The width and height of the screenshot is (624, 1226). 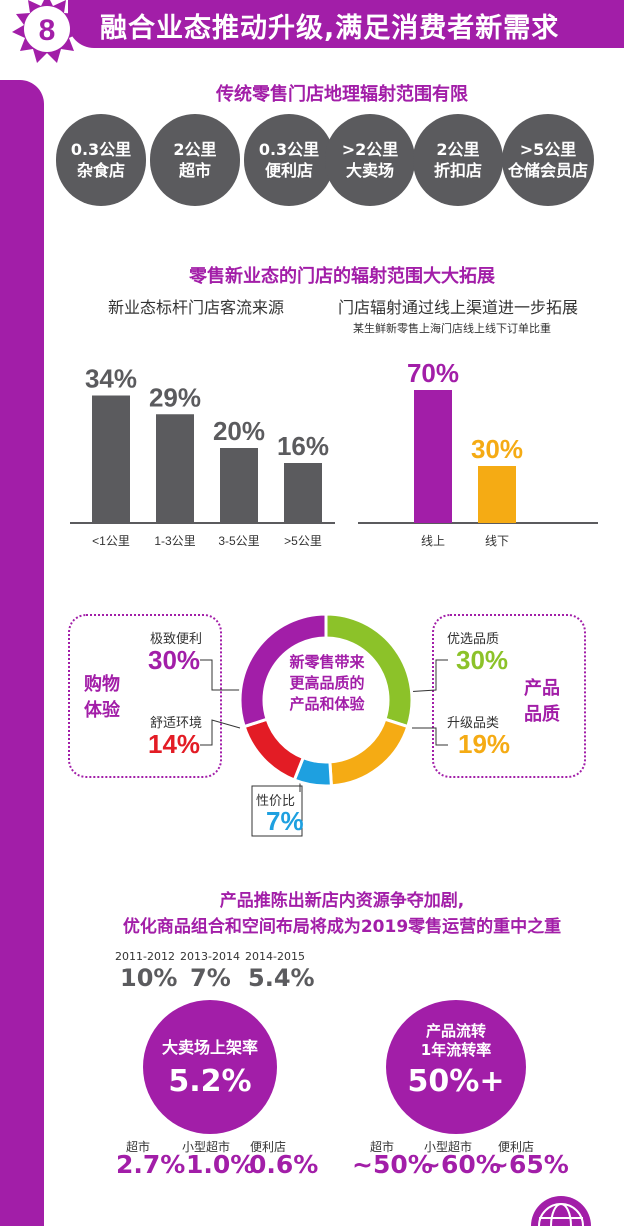 I want to click on year-value: 5.4%, so click(x=281, y=978).